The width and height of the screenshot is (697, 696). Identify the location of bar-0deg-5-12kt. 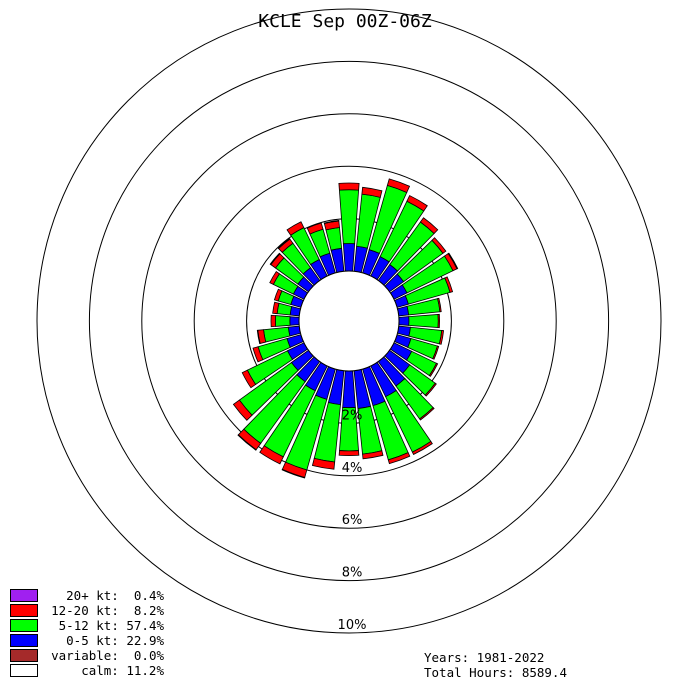
(349, 217).